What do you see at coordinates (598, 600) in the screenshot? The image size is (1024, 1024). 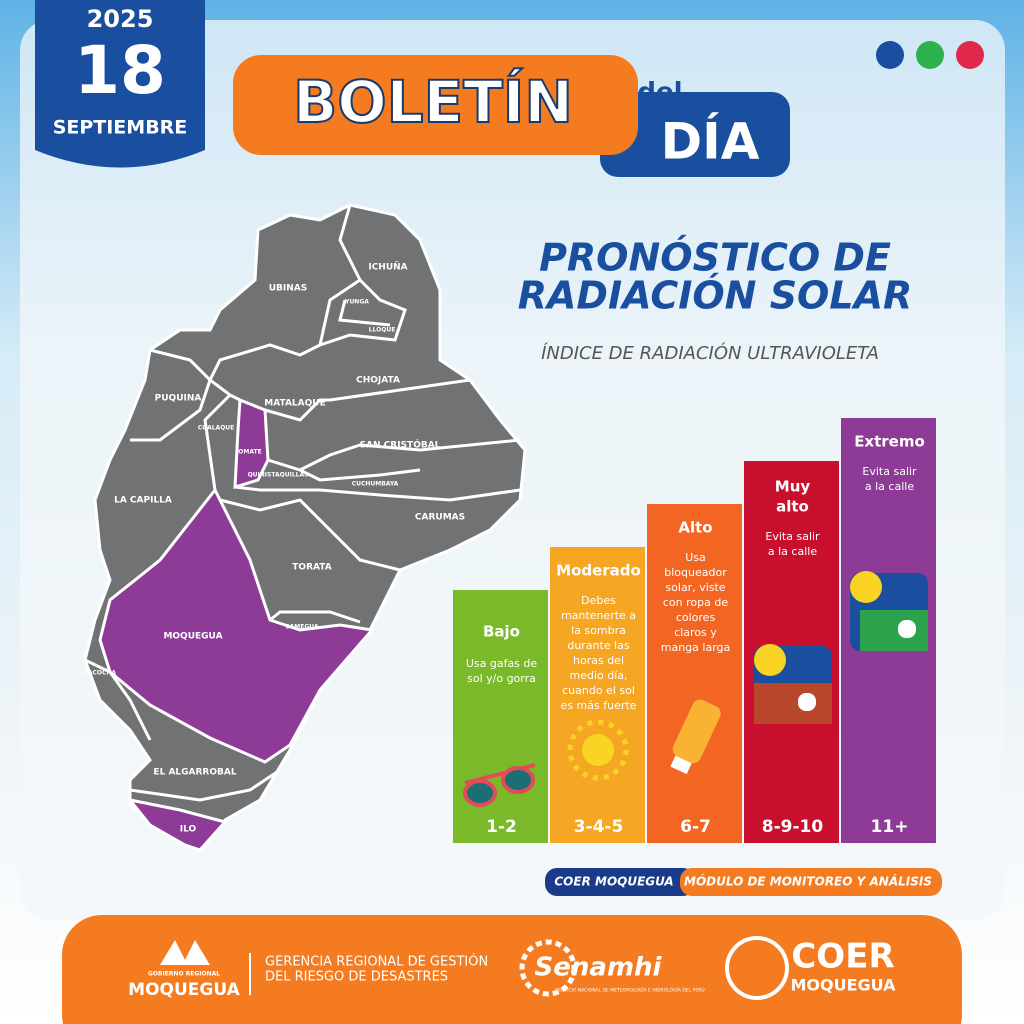 I see `uv-advice: Debes` at bounding box center [598, 600].